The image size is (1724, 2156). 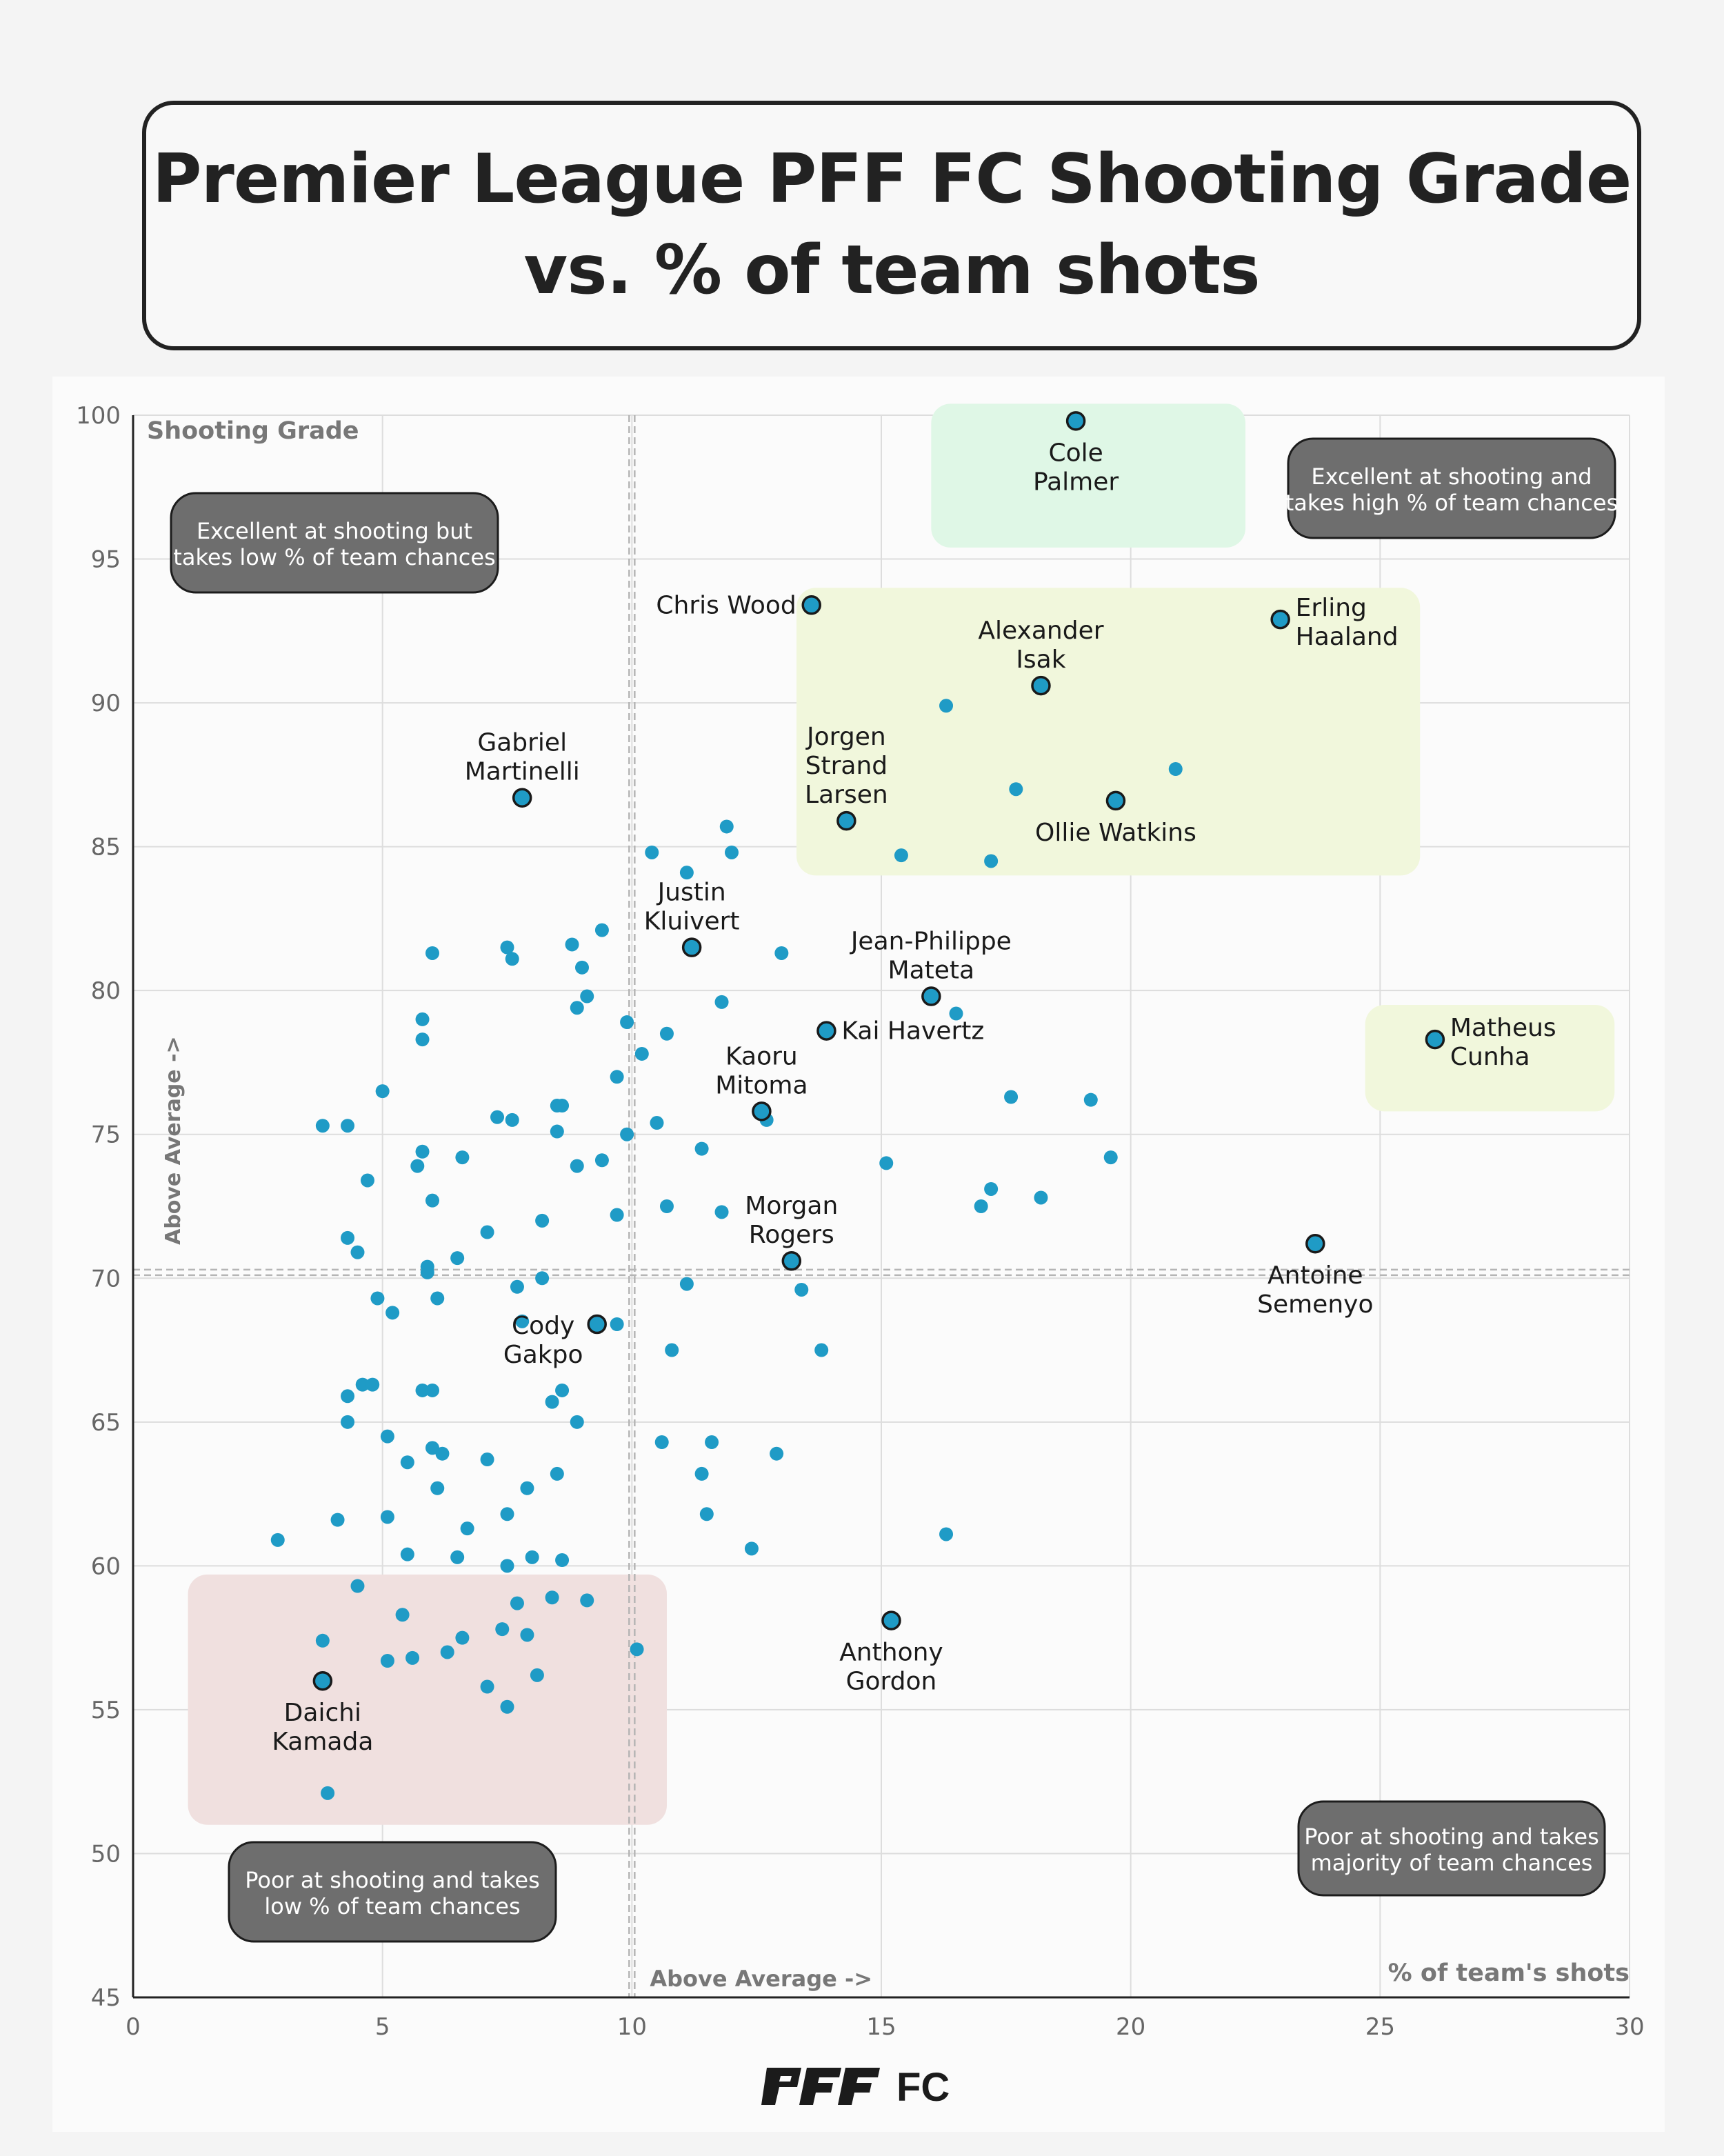 I want to click on y-tick-label: 70, so click(x=106, y=1278).